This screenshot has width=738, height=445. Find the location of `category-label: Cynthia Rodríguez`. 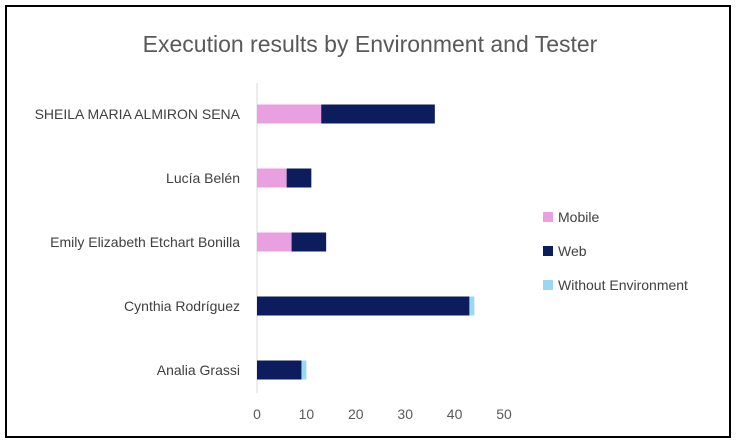

category-label: Cynthia Rodríguez is located at coordinates (182, 306).